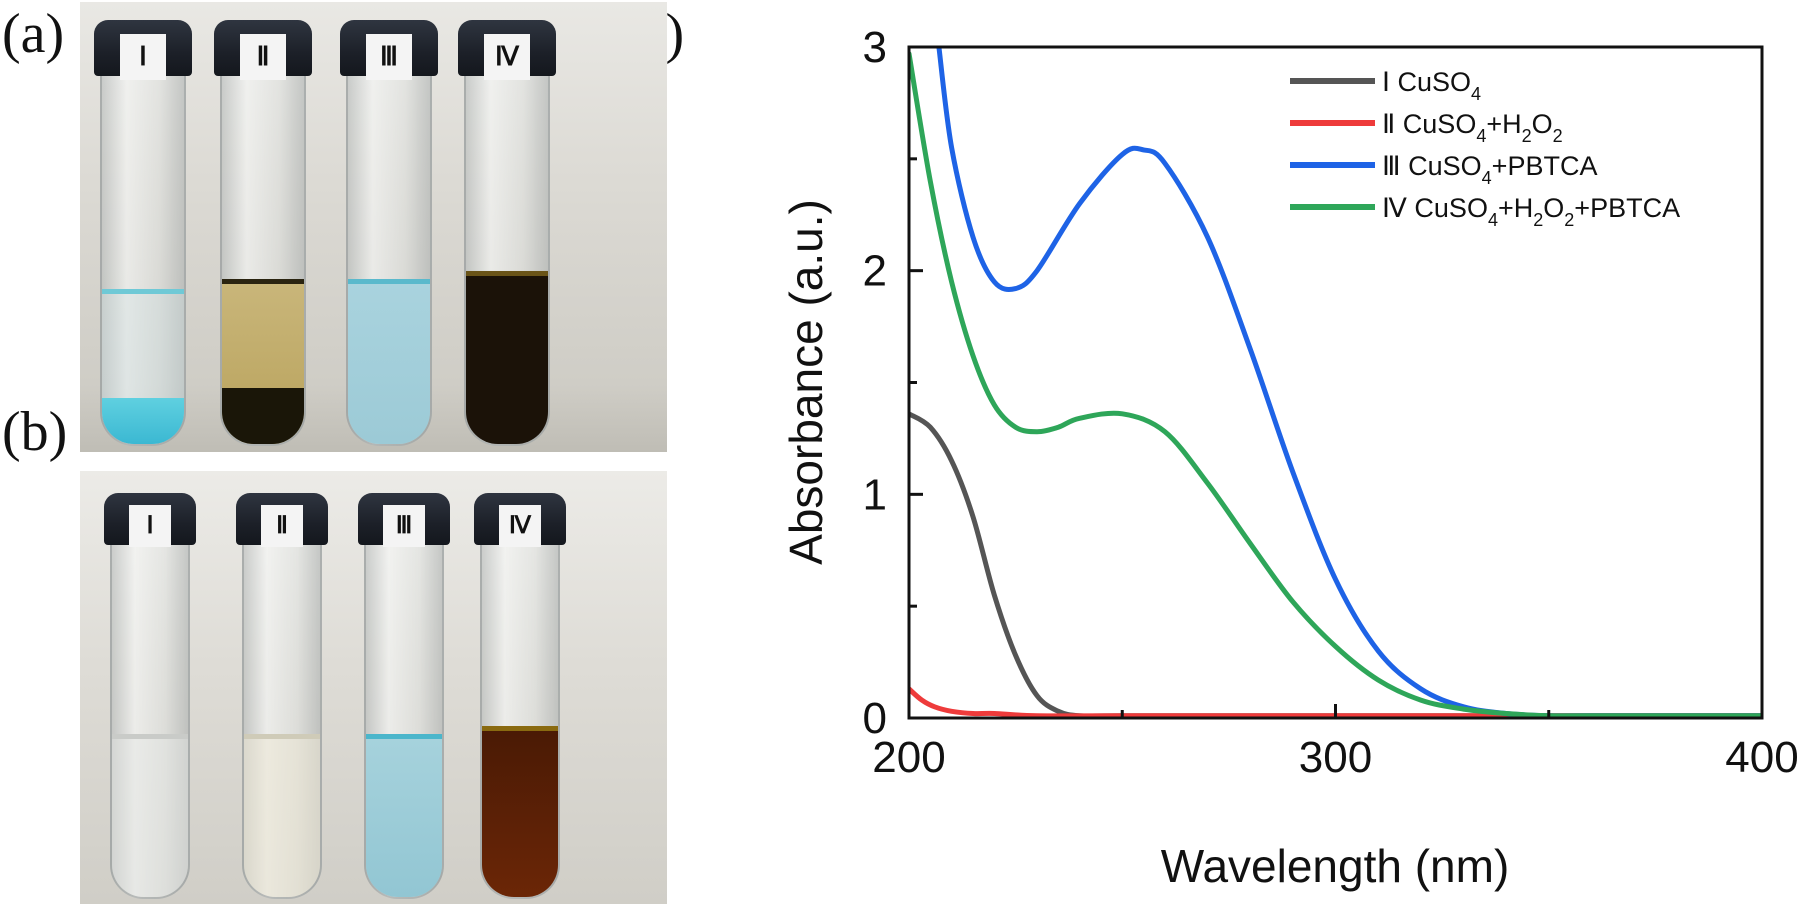  Describe the element at coordinates (507, 235) in the screenshot. I see `vial-a-4: Ⅳ` at that location.